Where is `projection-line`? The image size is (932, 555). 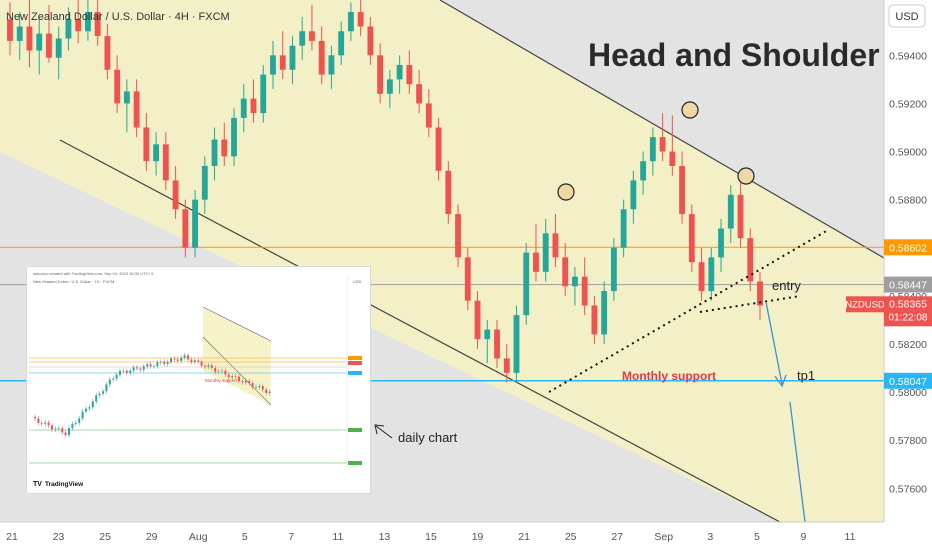
projection-line is located at coordinates (797, 462).